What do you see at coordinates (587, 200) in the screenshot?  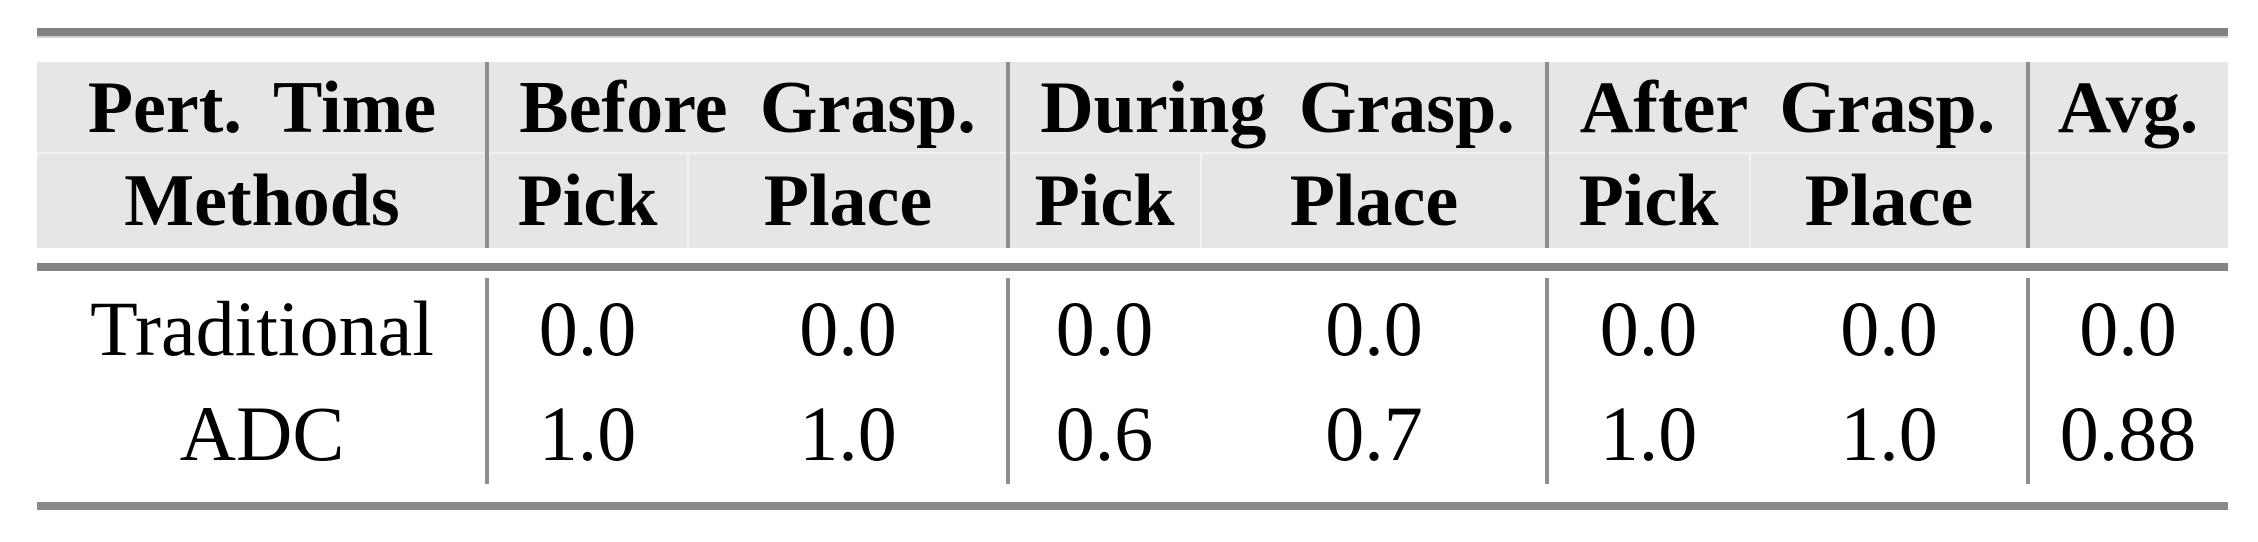 I see `header-before-pick: Pick` at bounding box center [587, 200].